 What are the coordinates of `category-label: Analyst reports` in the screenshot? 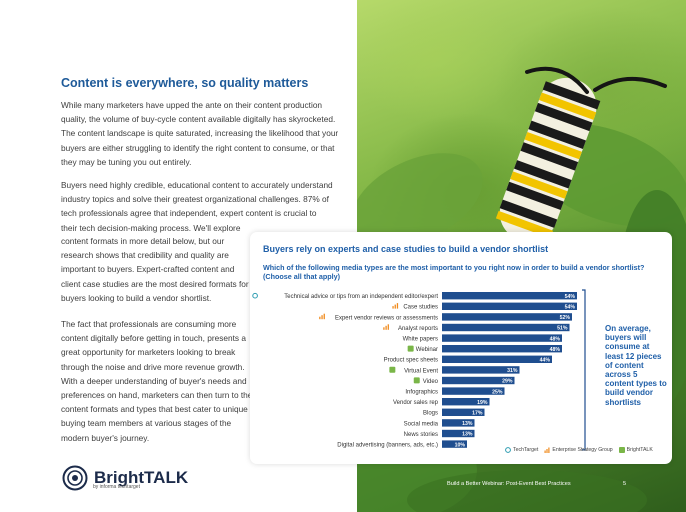 It's located at (418, 329).